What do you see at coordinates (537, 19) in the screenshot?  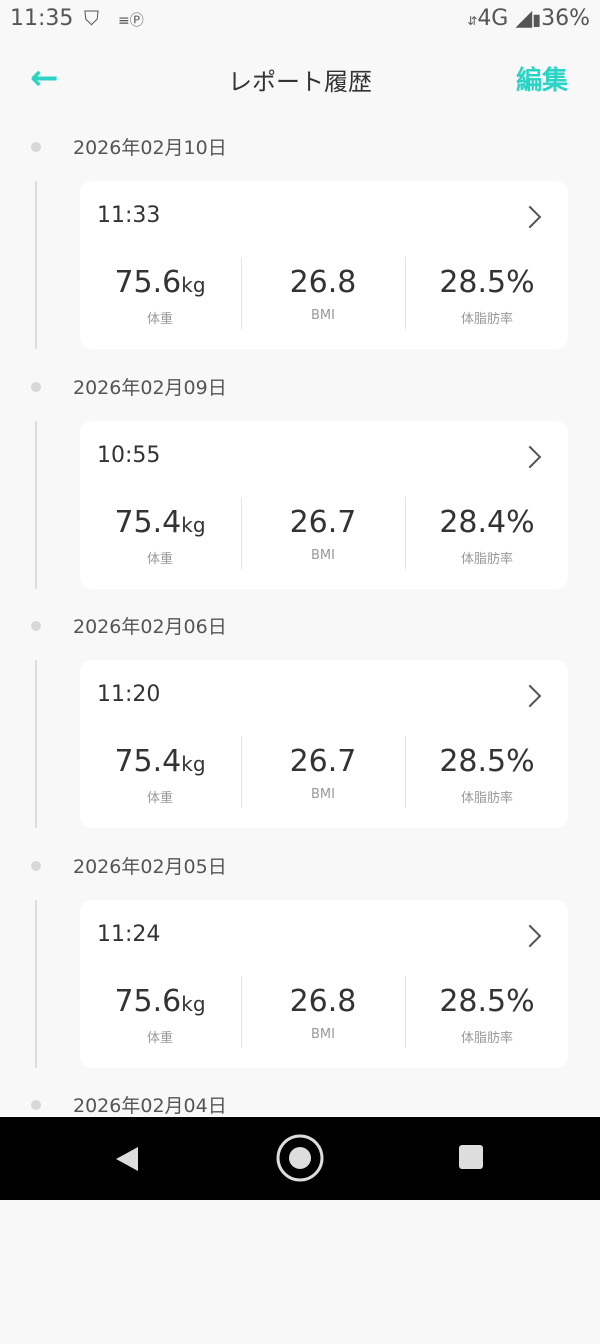 I see `battery-icon: ▮` at bounding box center [537, 19].